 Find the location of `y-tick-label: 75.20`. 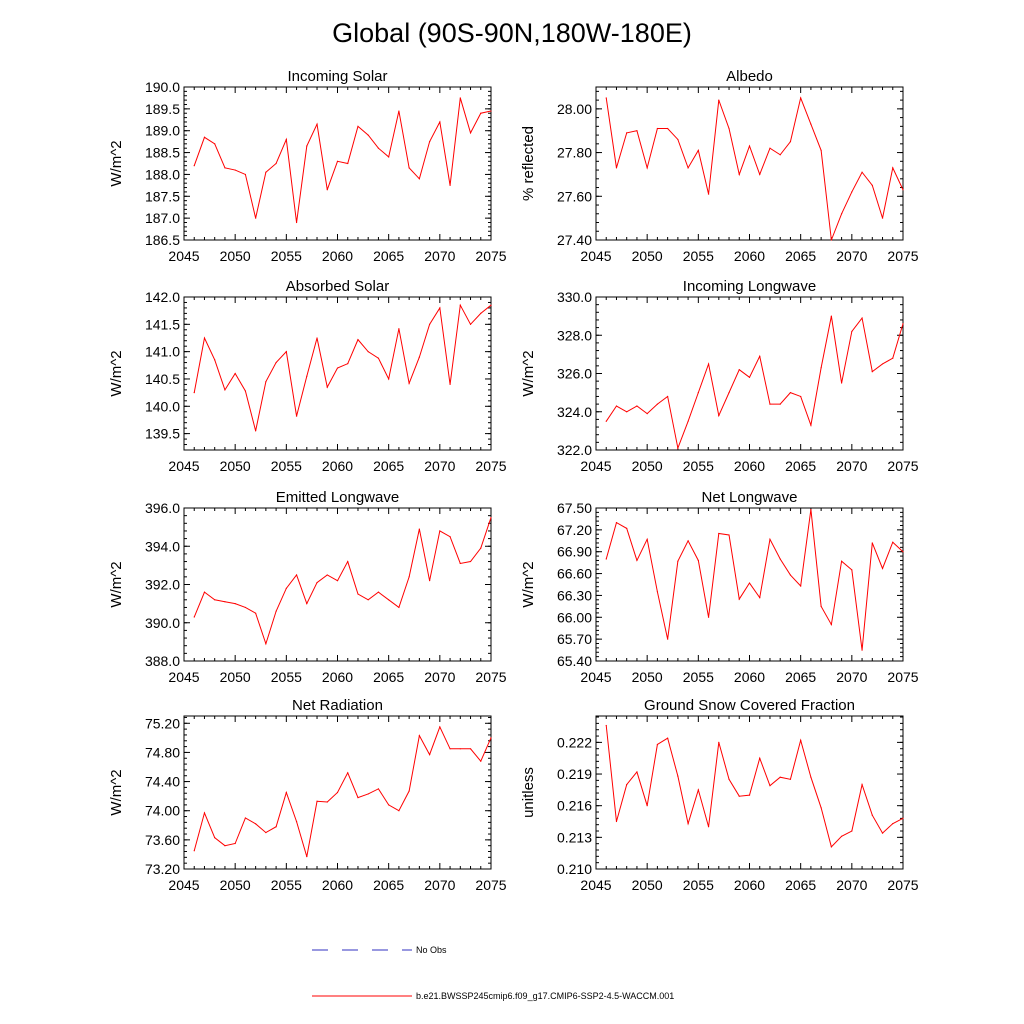

y-tick-label: 75.20 is located at coordinates (162, 723).